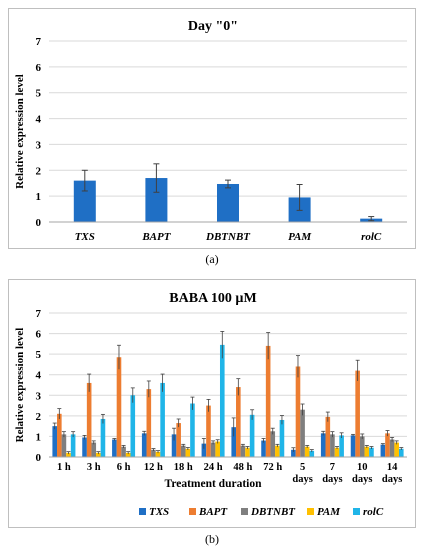 The height and width of the screenshot is (550, 424). Describe the element at coordinates (84, 201) in the screenshot. I see `bar` at that location.